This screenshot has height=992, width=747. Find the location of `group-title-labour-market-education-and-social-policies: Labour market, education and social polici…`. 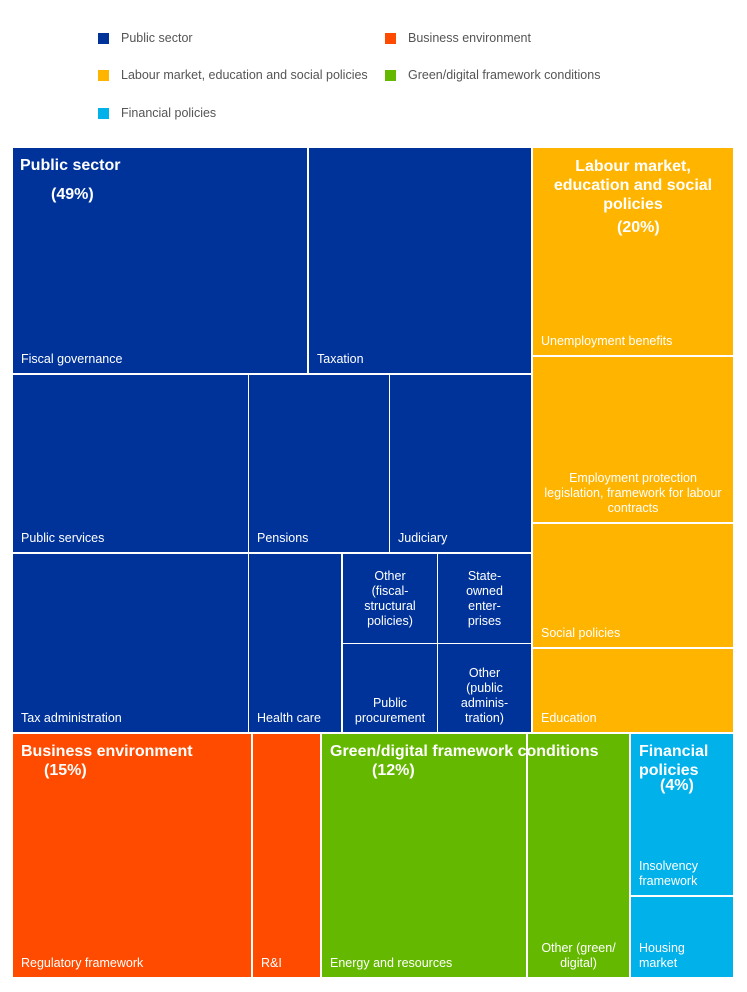

group-title-labour-market-education-and-social-policies: Labour market, education and social polici… is located at coordinates (633, 185).